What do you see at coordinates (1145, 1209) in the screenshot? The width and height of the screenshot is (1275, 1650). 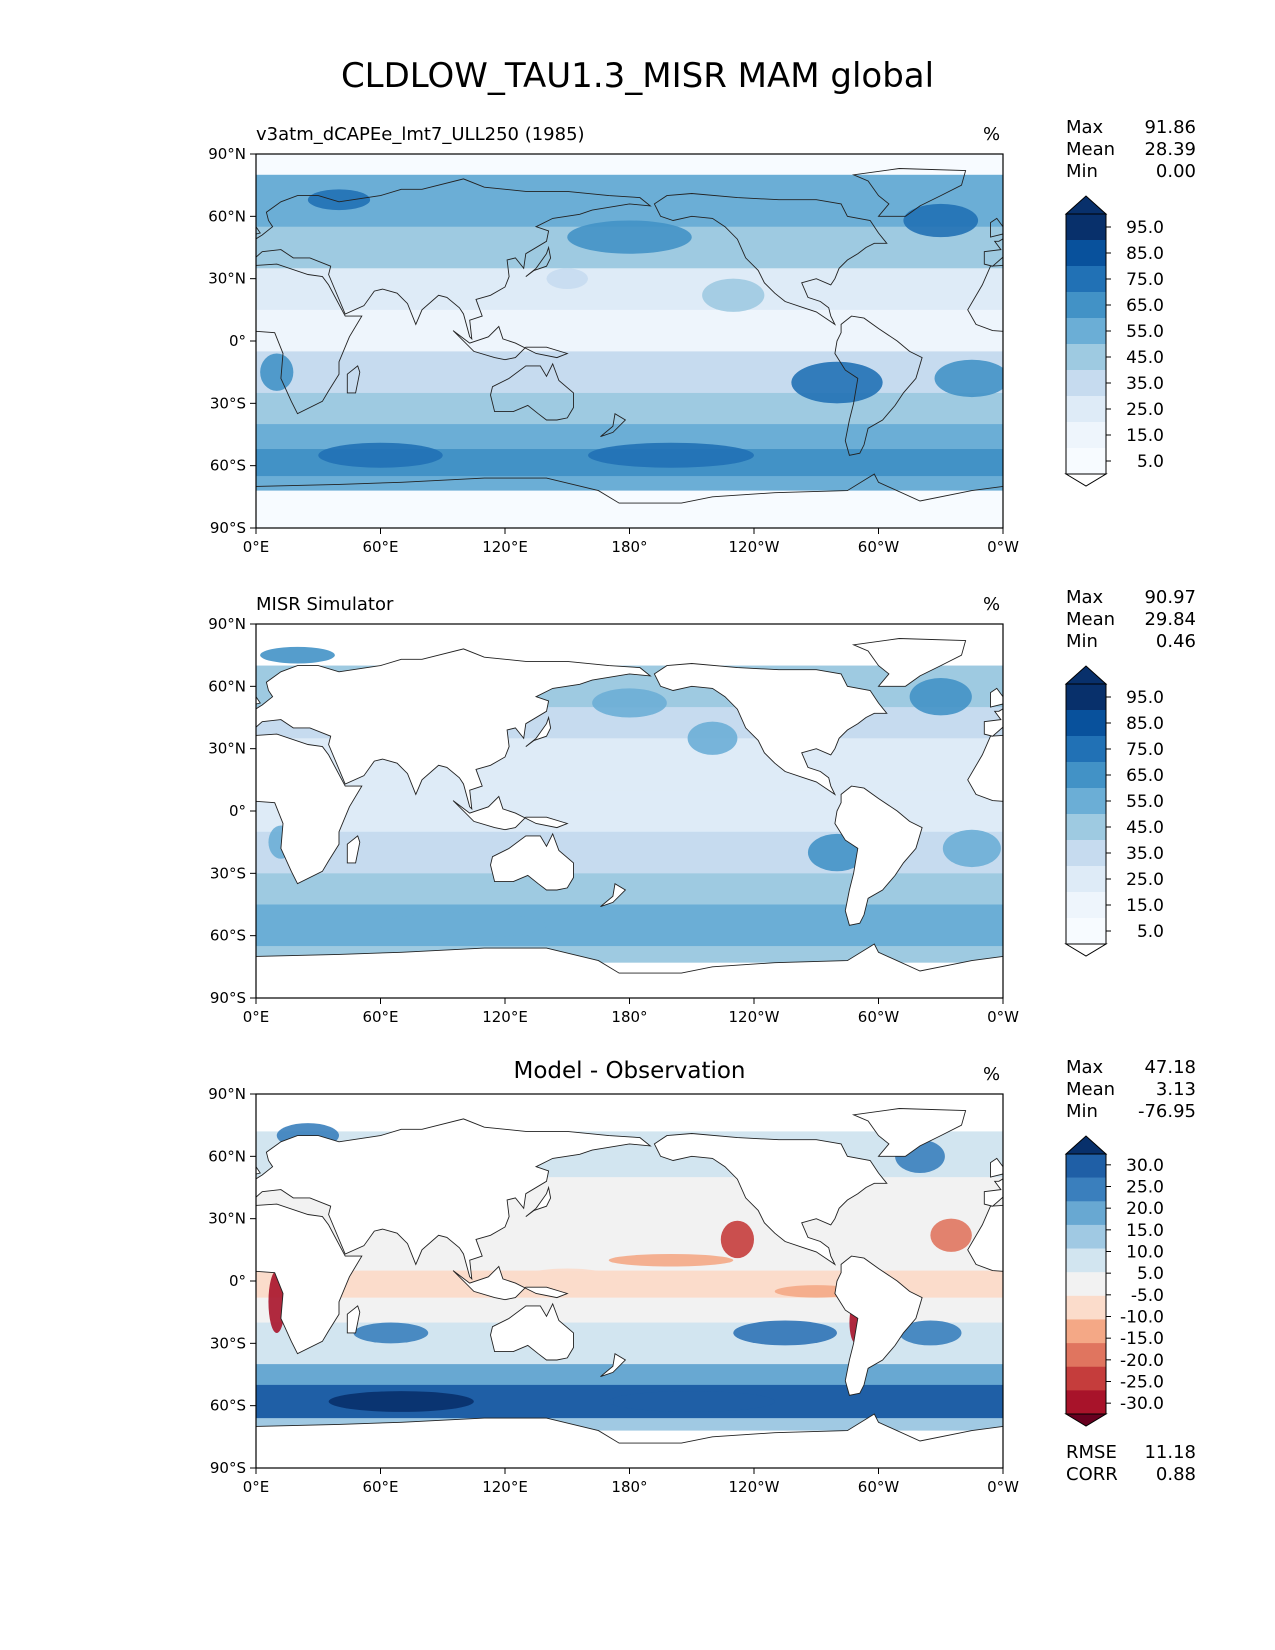 I see `colorbar-tick-label: 20.0` at bounding box center [1145, 1209].